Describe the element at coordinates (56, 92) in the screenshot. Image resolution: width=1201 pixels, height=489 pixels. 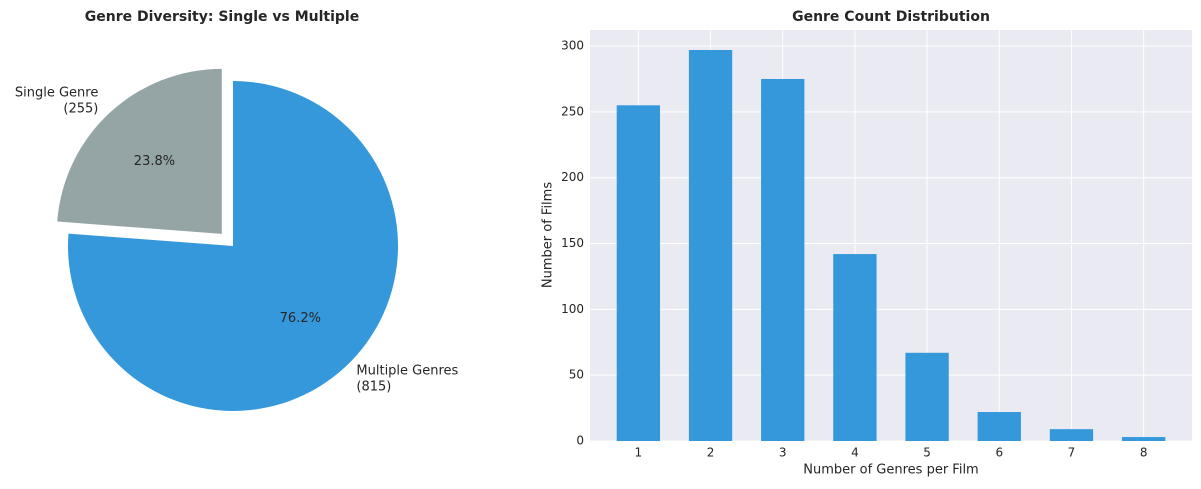
I see `slice-label: Single Genre` at that location.